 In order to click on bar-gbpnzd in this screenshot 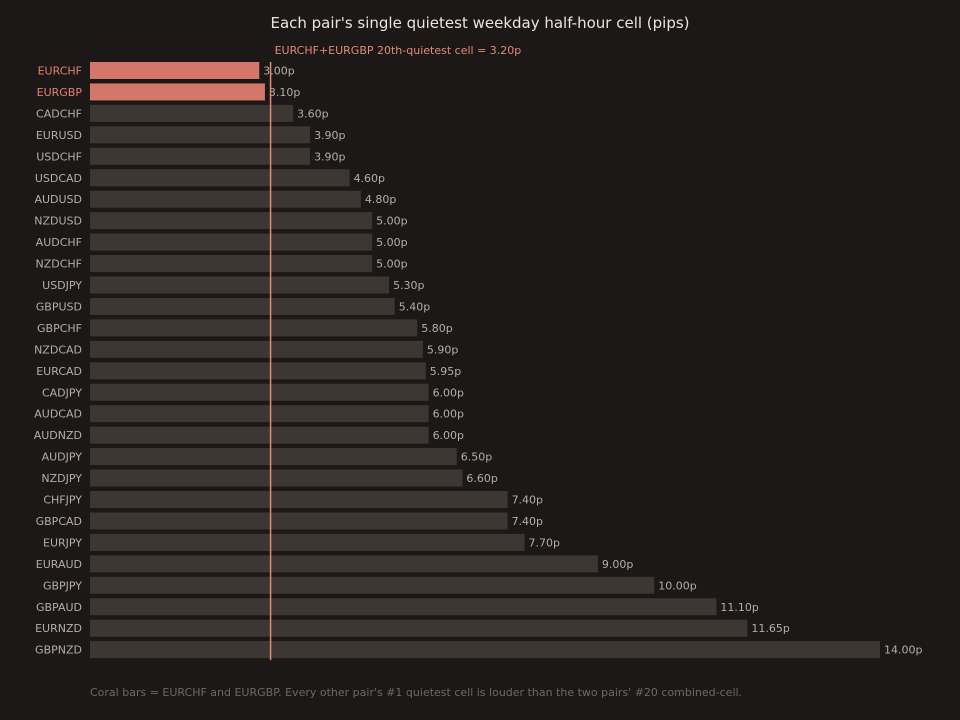, I will do `click(485, 650)`.